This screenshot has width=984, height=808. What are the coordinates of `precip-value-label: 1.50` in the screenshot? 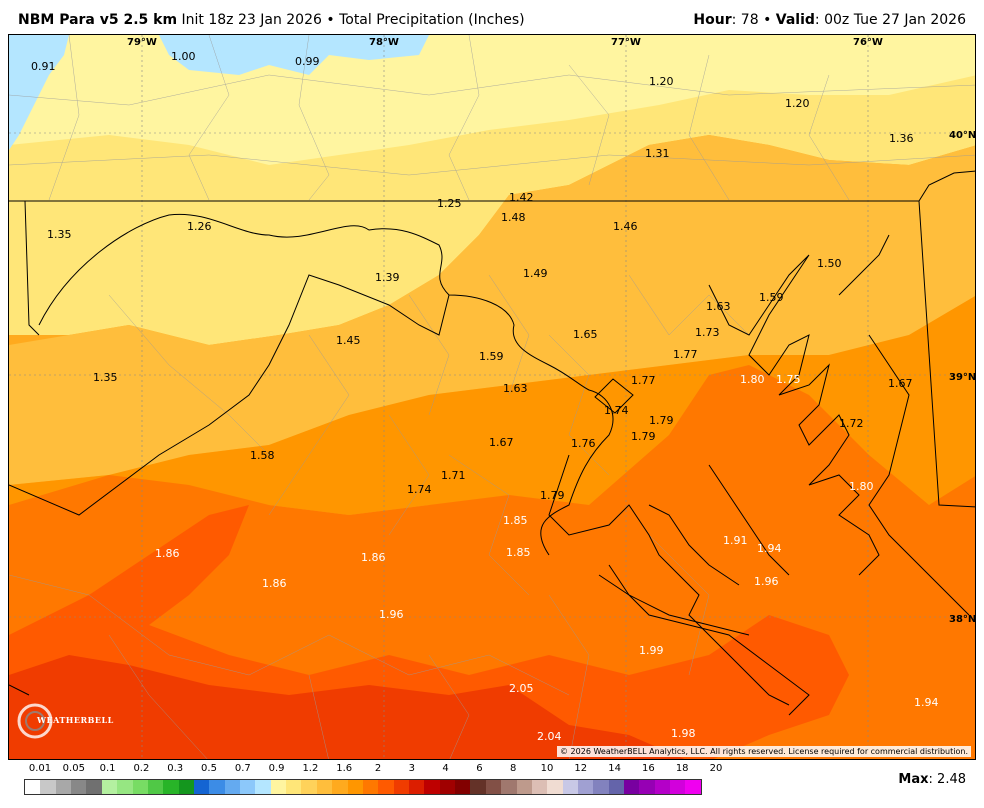 It's located at (829, 263).